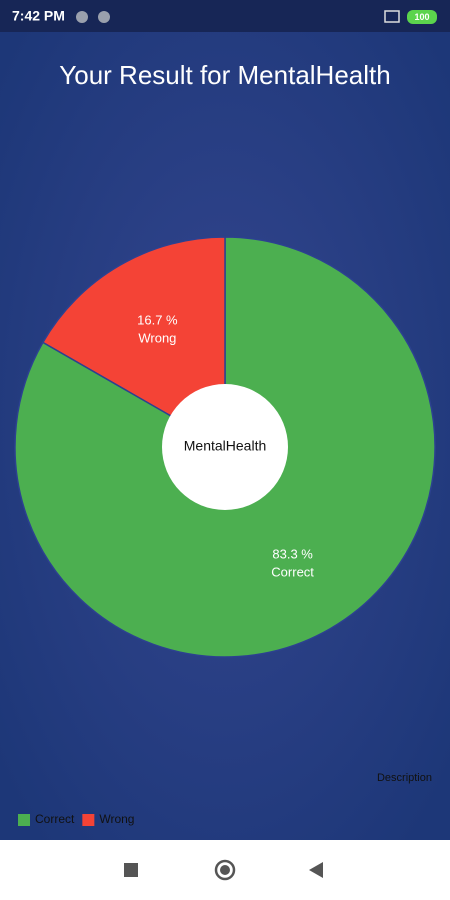 The width and height of the screenshot is (450, 900). I want to click on legend: Correct Wrong, so click(76, 819).